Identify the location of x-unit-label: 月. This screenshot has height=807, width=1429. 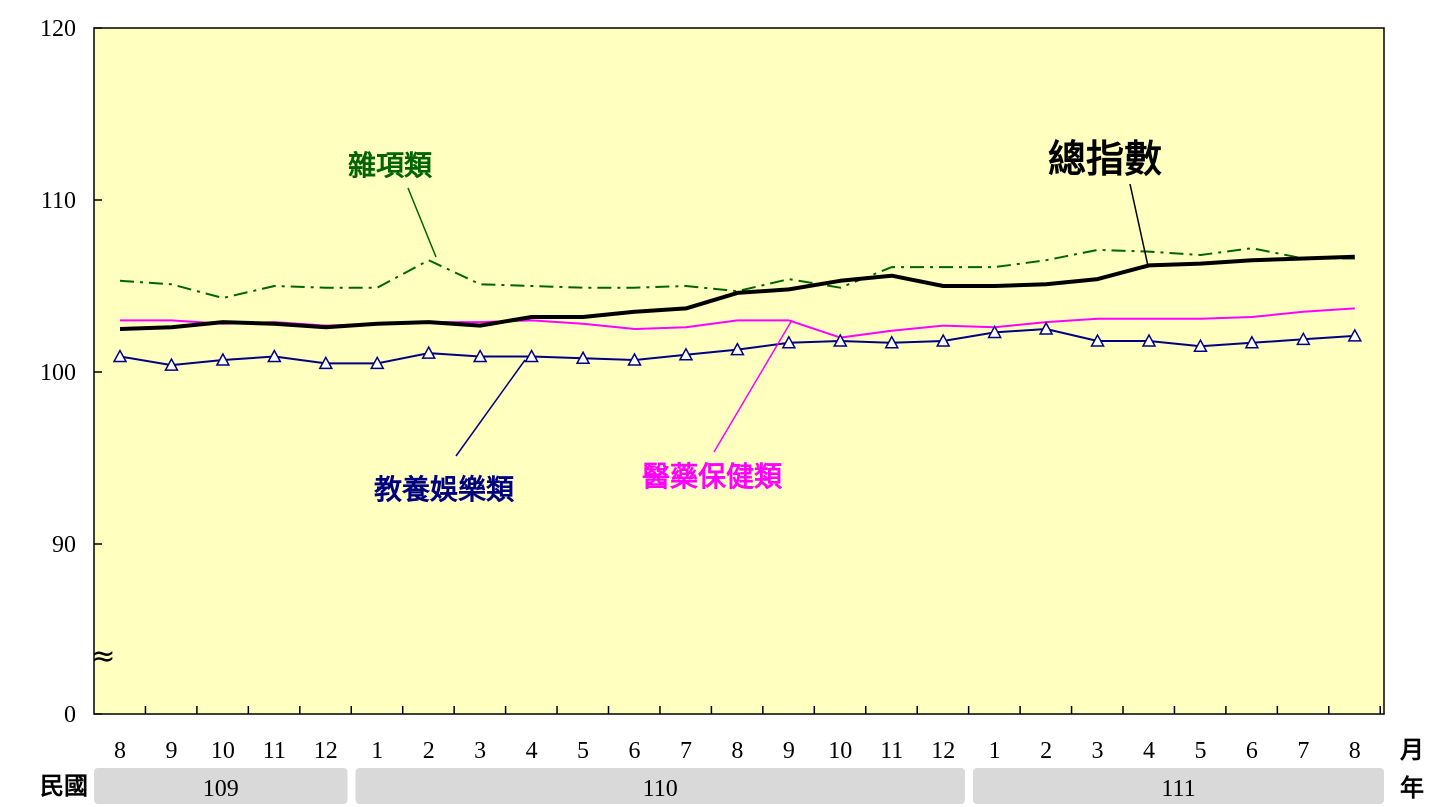
(1411, 750).